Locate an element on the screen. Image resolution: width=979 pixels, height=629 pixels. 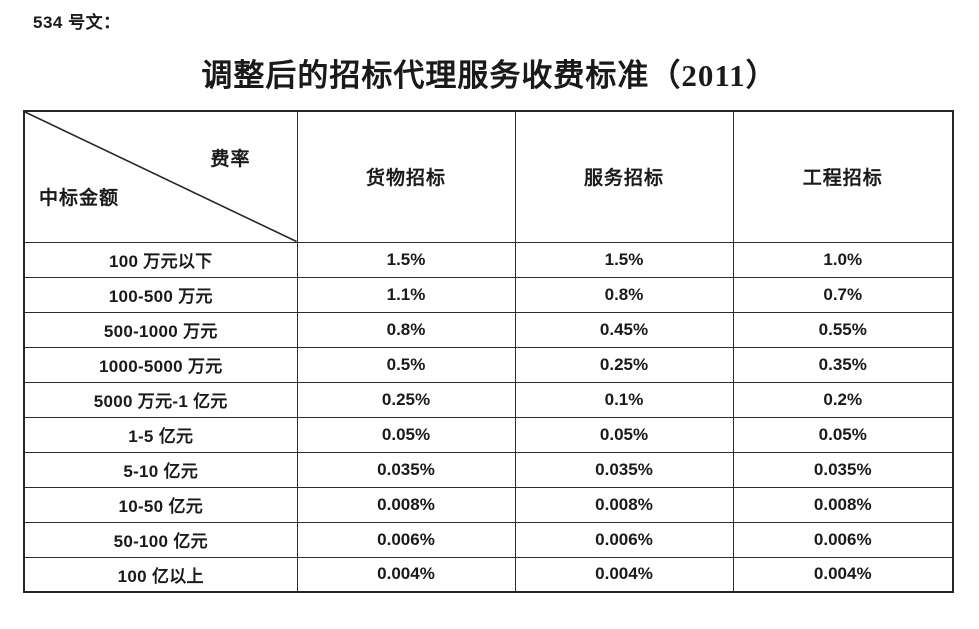
corner-header-cell: 费率 中标金额 is located at coordinates (160, 176).